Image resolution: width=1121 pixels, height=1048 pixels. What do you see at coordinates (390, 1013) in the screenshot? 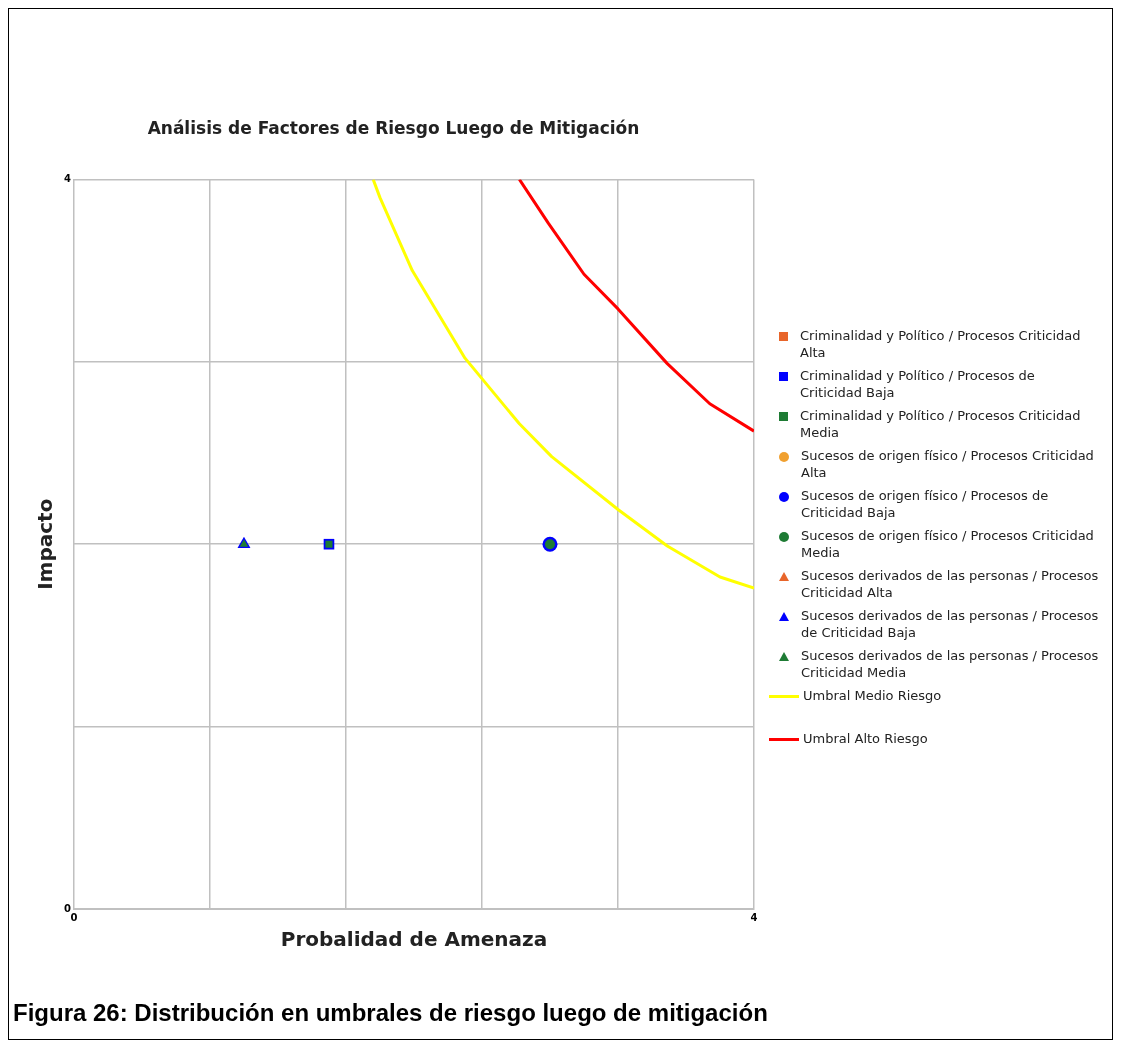
I see `text: Figura 26: Distribución en umbrales de riesgo luego de mitigación` at bounding box center [390, 1013].